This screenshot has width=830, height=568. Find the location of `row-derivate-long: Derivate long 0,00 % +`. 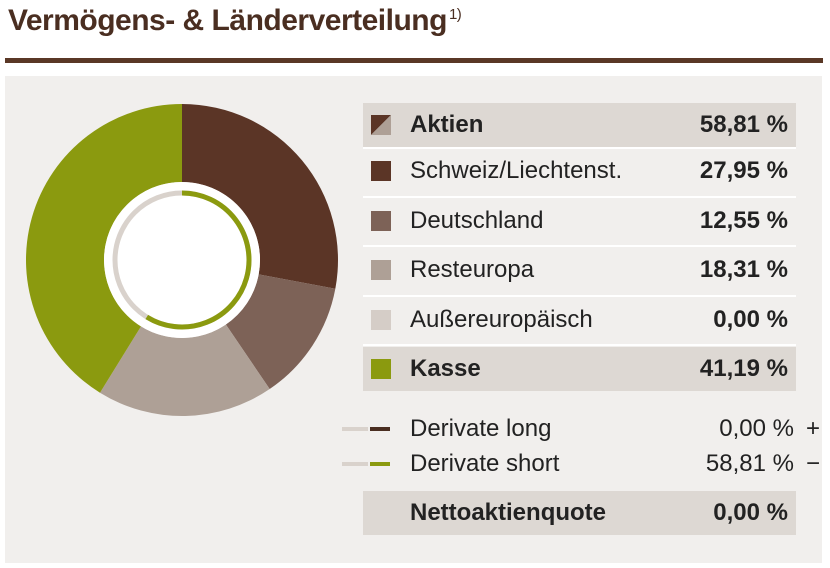

row-derivate-long: Derivate long 0,00 % + is located at coordinates (581, 429).